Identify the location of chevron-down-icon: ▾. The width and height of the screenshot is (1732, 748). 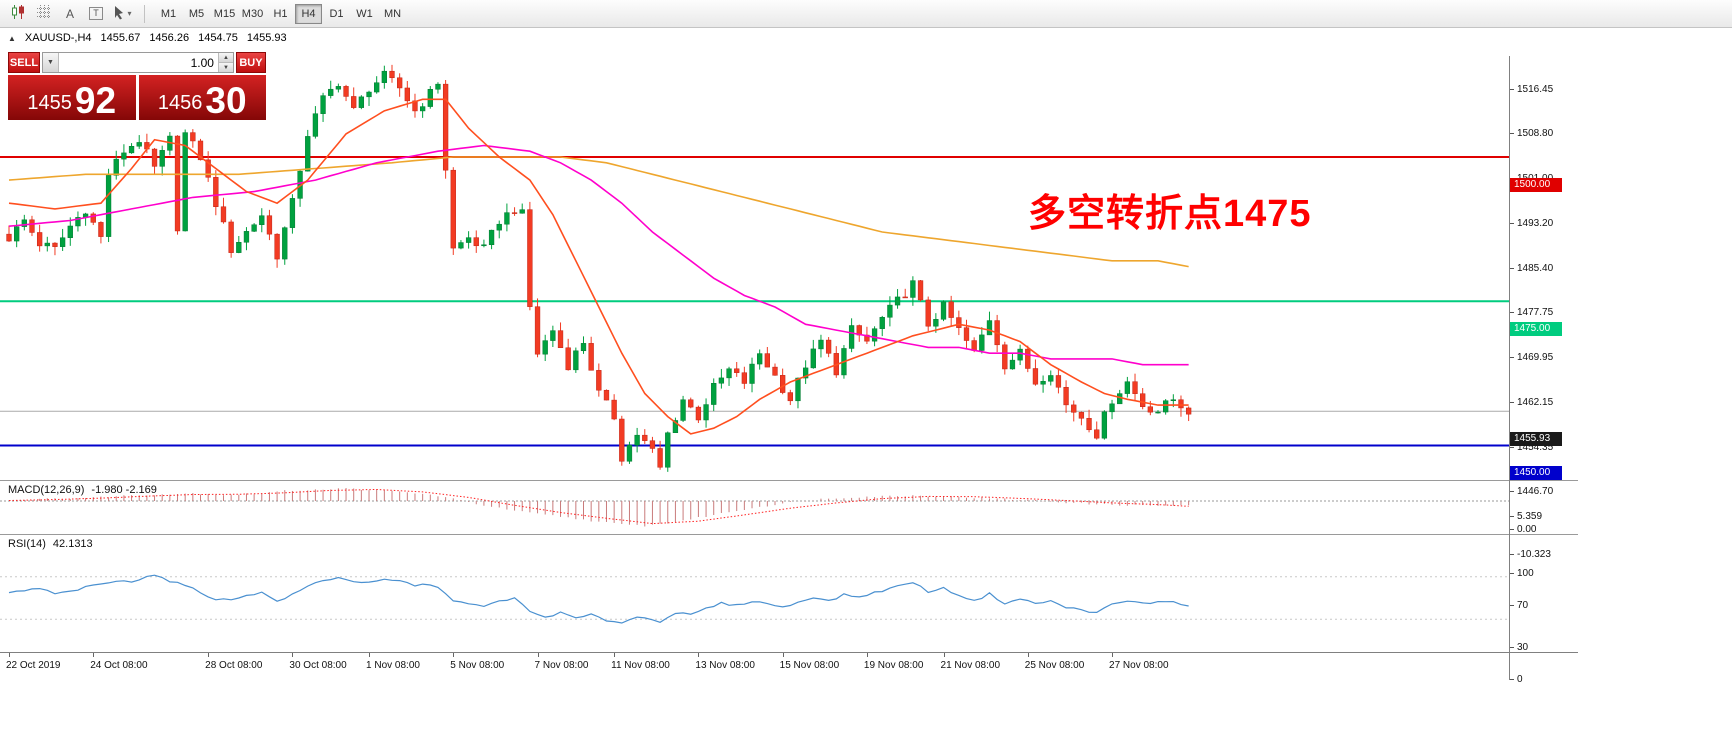
(129, 13).